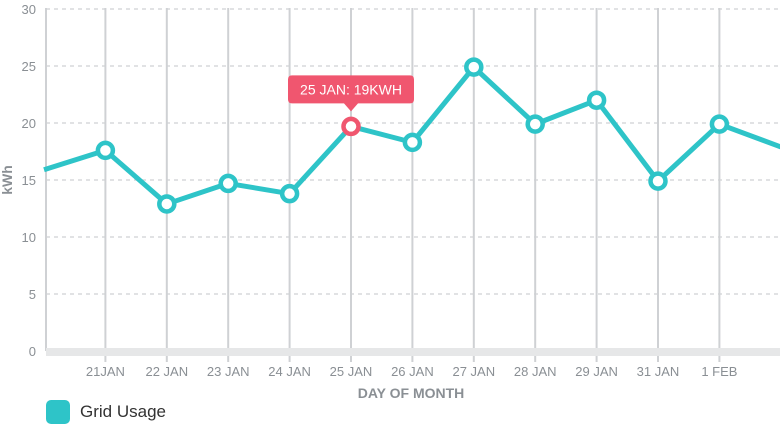  What do you see at coordinates (32, 294) in the screenshot?
I see `y-tick-label: 5` at bounding box center [32, 294].